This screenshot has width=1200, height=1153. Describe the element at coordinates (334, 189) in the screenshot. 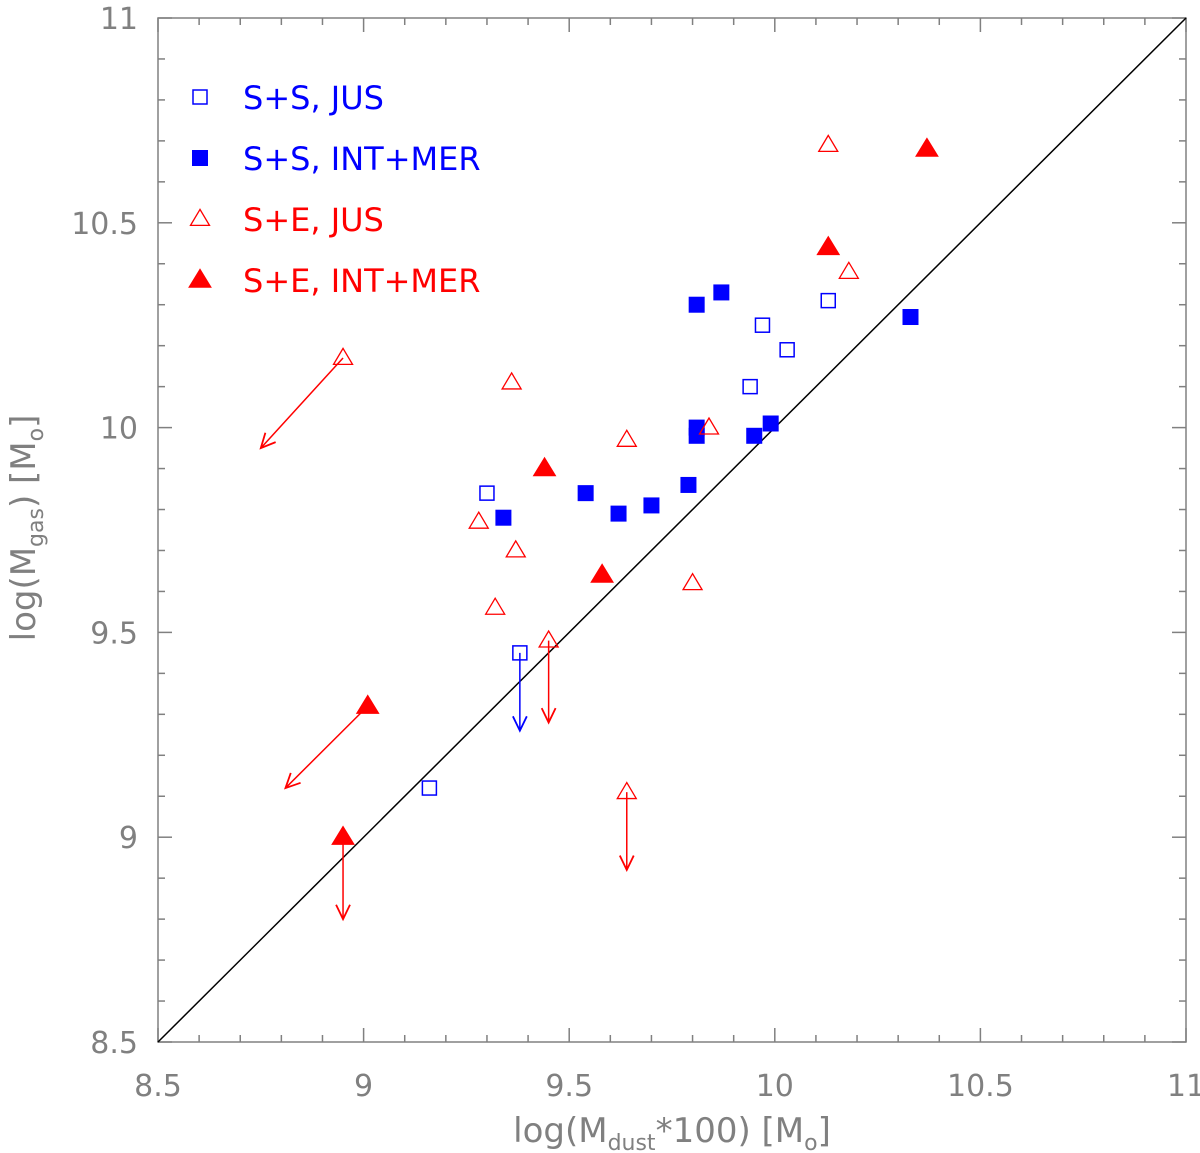

I see `legend: S+S, JUS S+S, INT+MER S+E, JUS S+E, INT+MER` at that location.